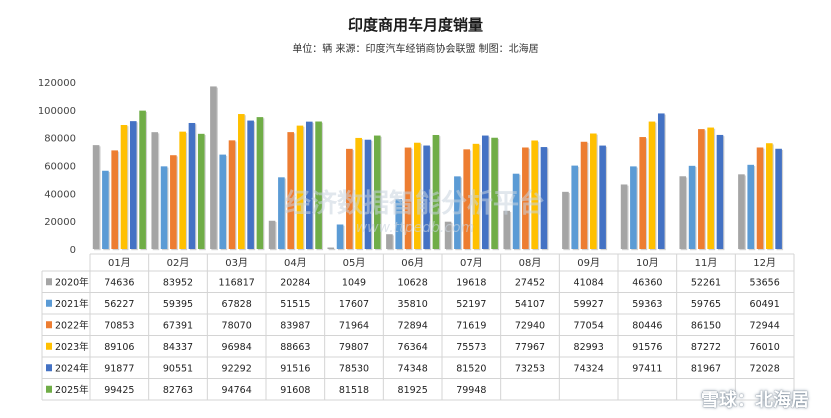 This screenshot has height=418, width=831. Describe the element at coordinates (72, 304) in the screenshot. I see `legend-entry: 2021年` at that location.